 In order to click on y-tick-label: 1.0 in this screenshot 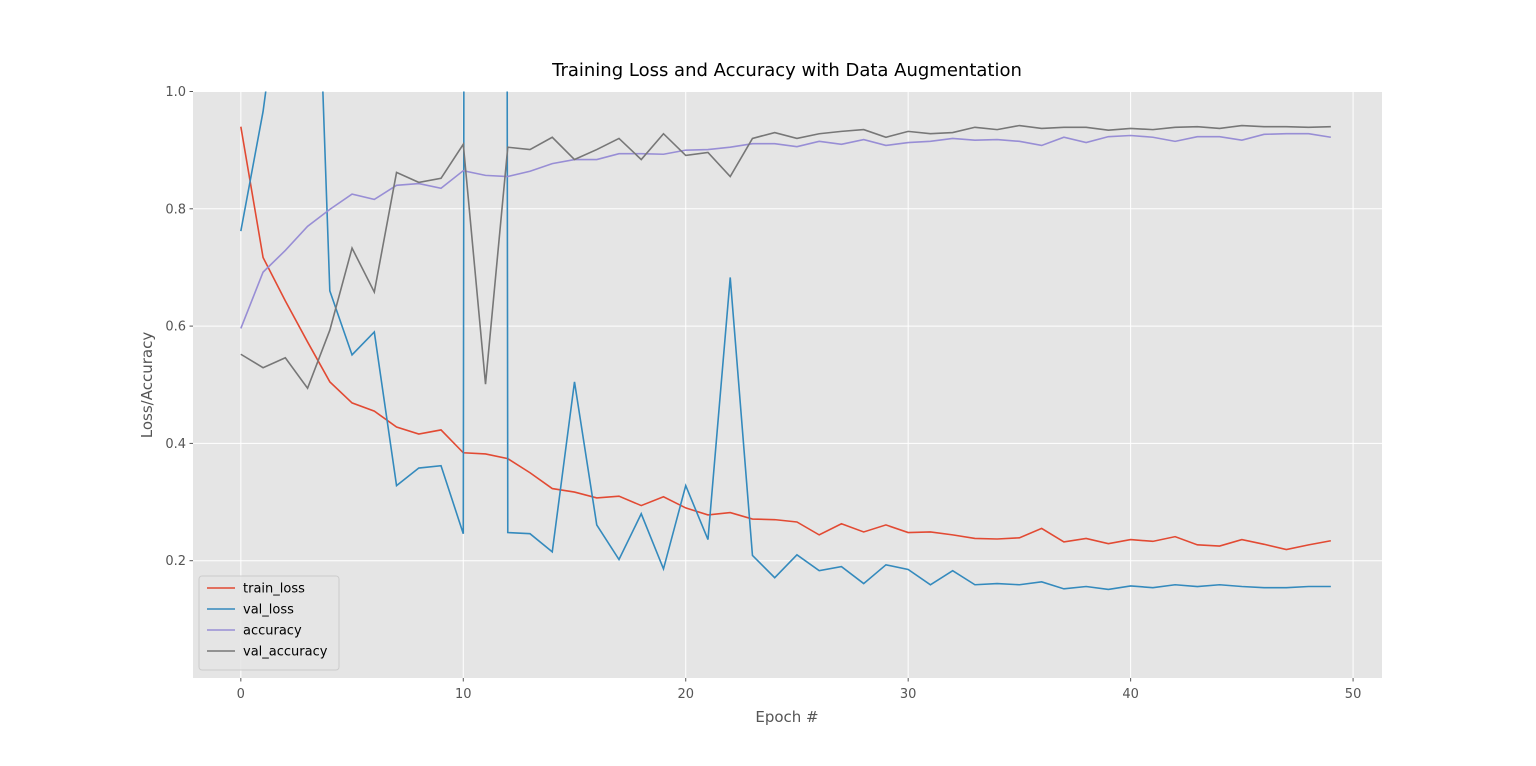, I will do `click(175, 92)`.